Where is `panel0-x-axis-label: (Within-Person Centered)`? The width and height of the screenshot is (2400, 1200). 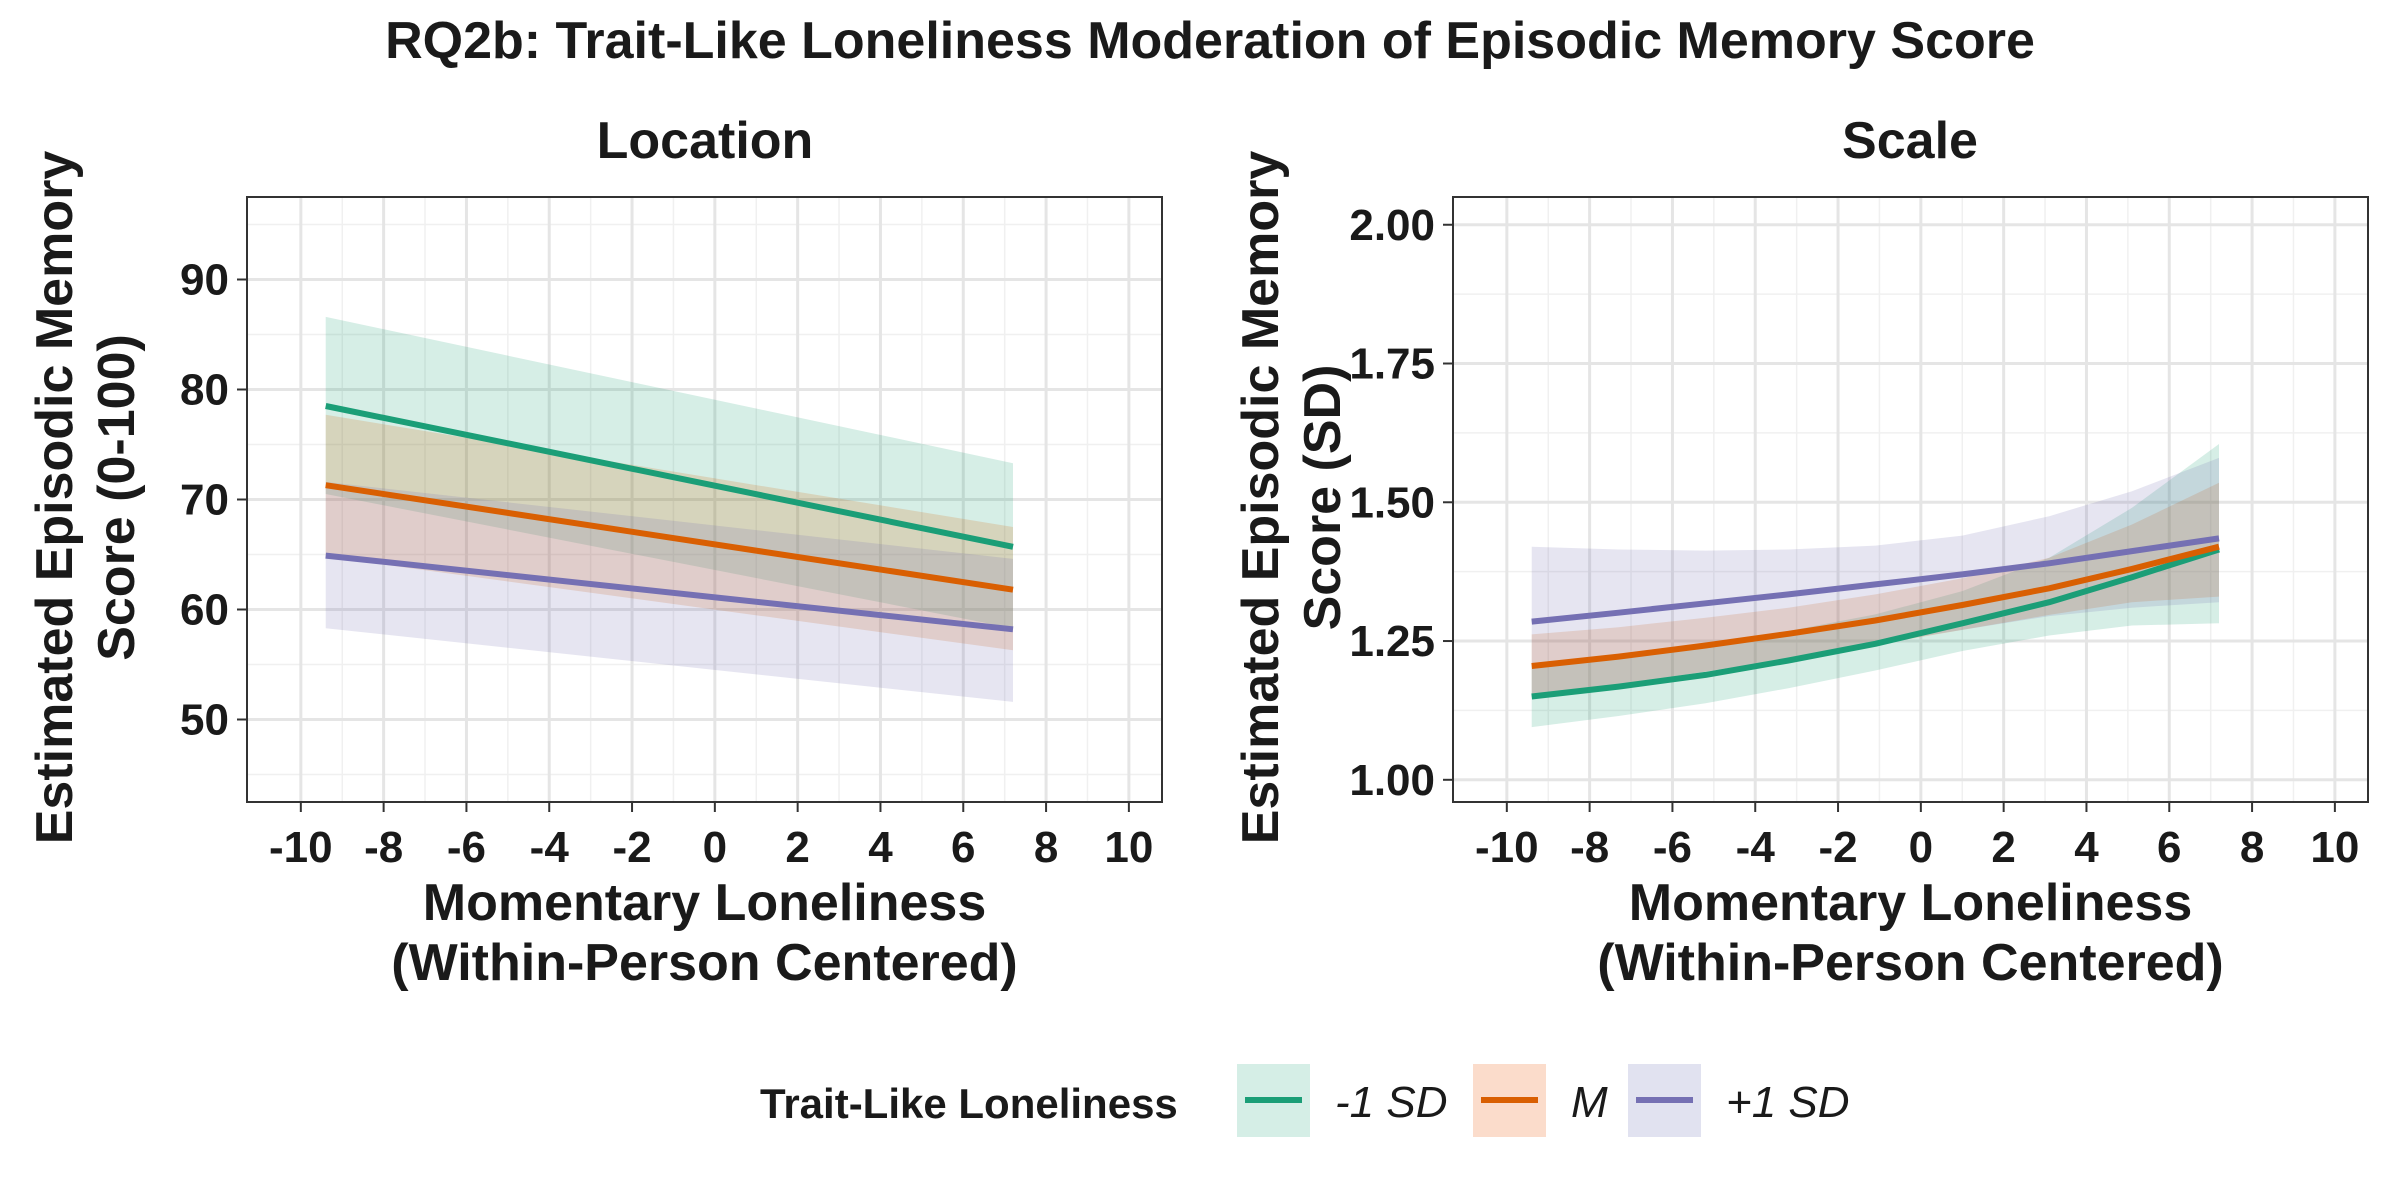 panel0-x-axis-label: (Within-Person Centered) is located at coordinates (704, 963).